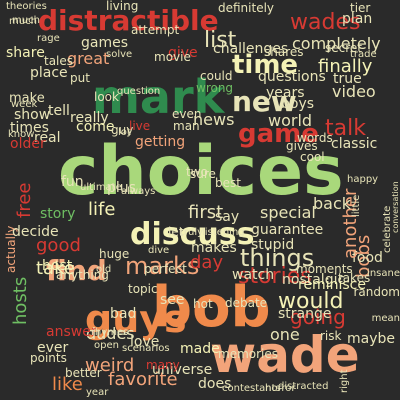  Describe the element at coordinates (24, 104) in the screenshot. I see `word-week: week` at that location.